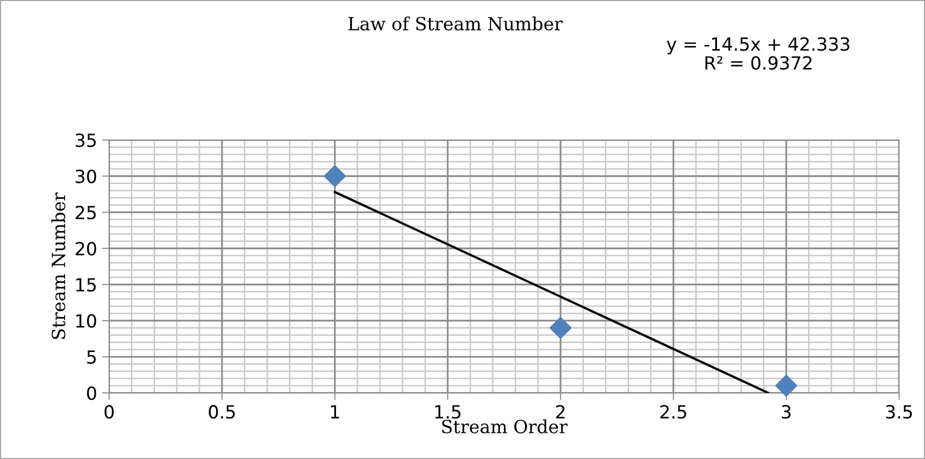  Describe the element at coordinates (91, 393) in the screenshot. I see `y-tick-label: 0` at that location.